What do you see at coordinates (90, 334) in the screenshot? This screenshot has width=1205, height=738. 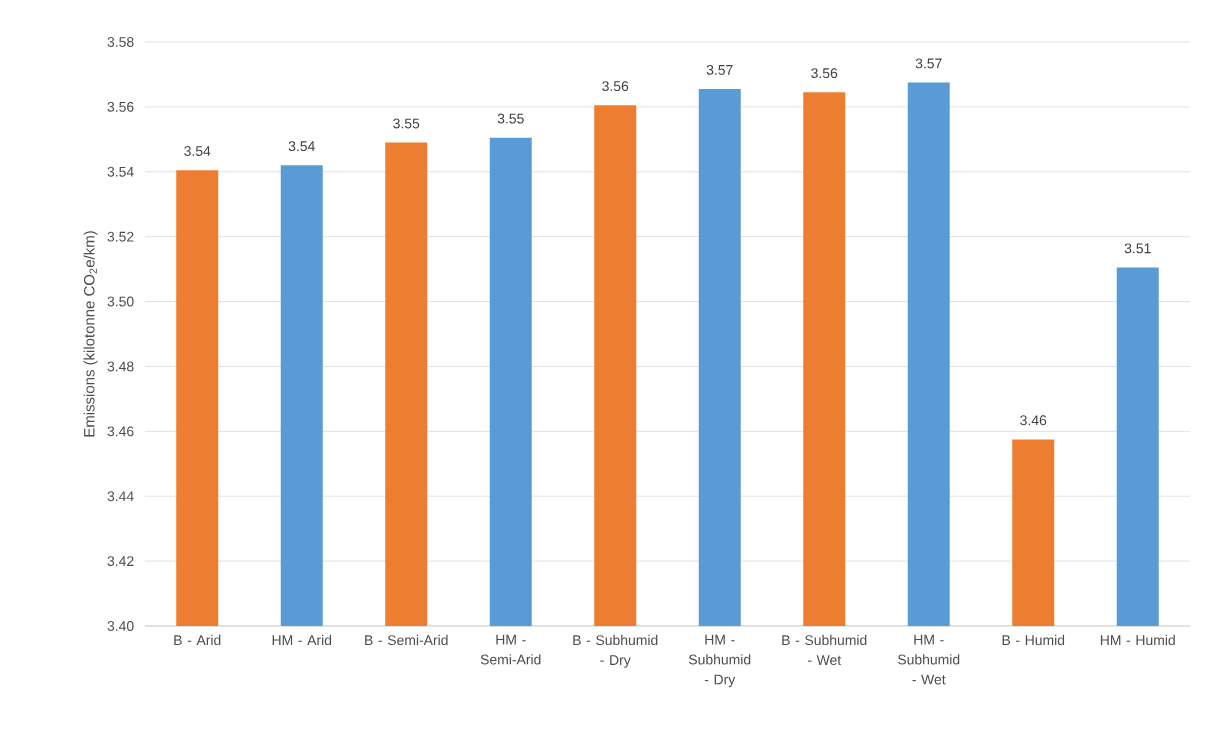 I see `y-axis-title: Emissions (kilotonne CO$_{2}$e/km)` at bounding box center [90, 334].